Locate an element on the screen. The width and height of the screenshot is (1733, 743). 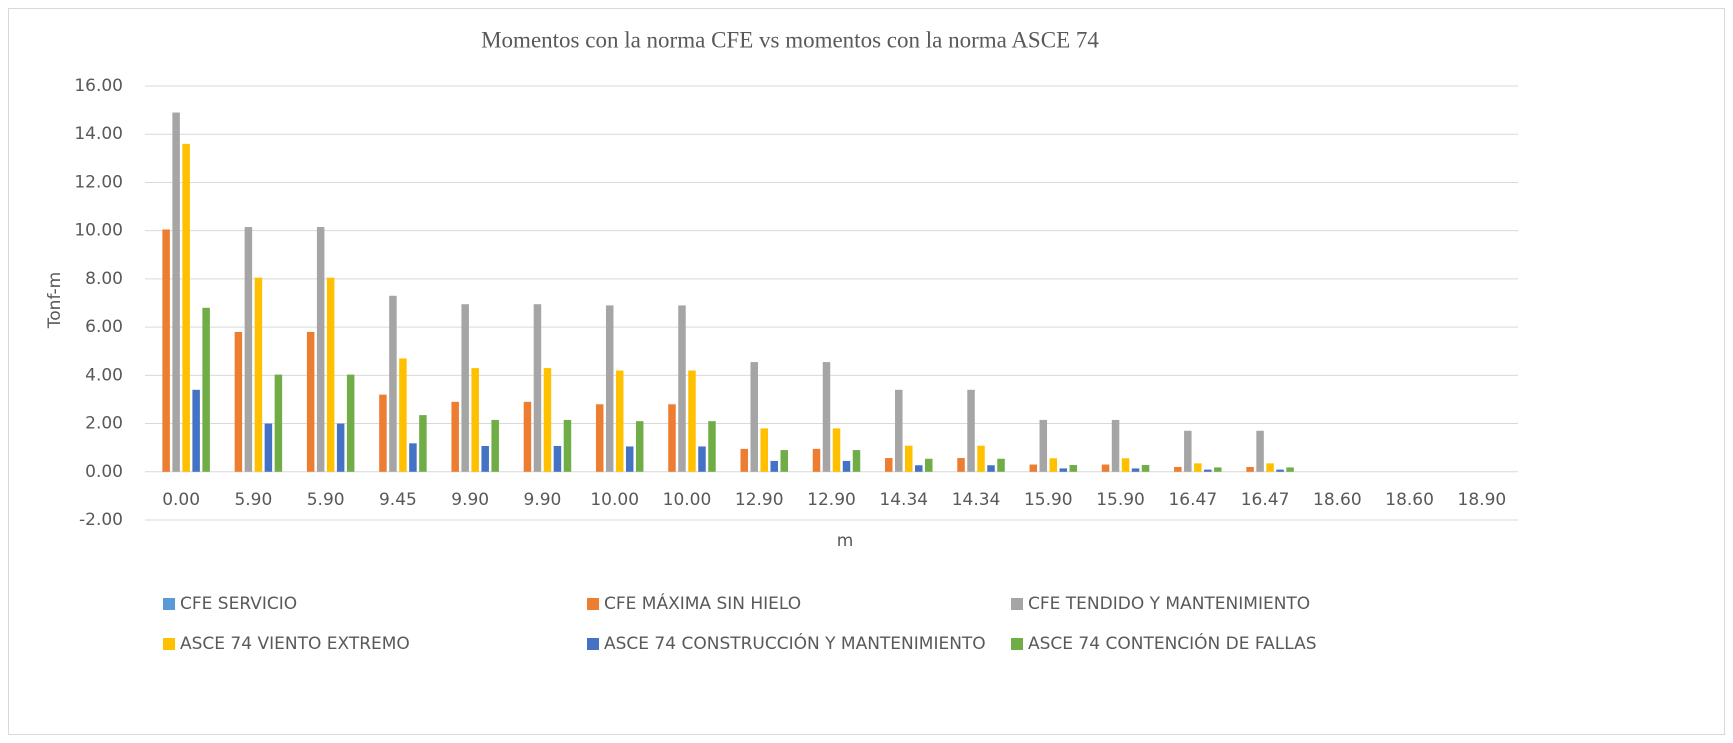
y-tick-label: 2.00 is located at coordinates (104, 424).